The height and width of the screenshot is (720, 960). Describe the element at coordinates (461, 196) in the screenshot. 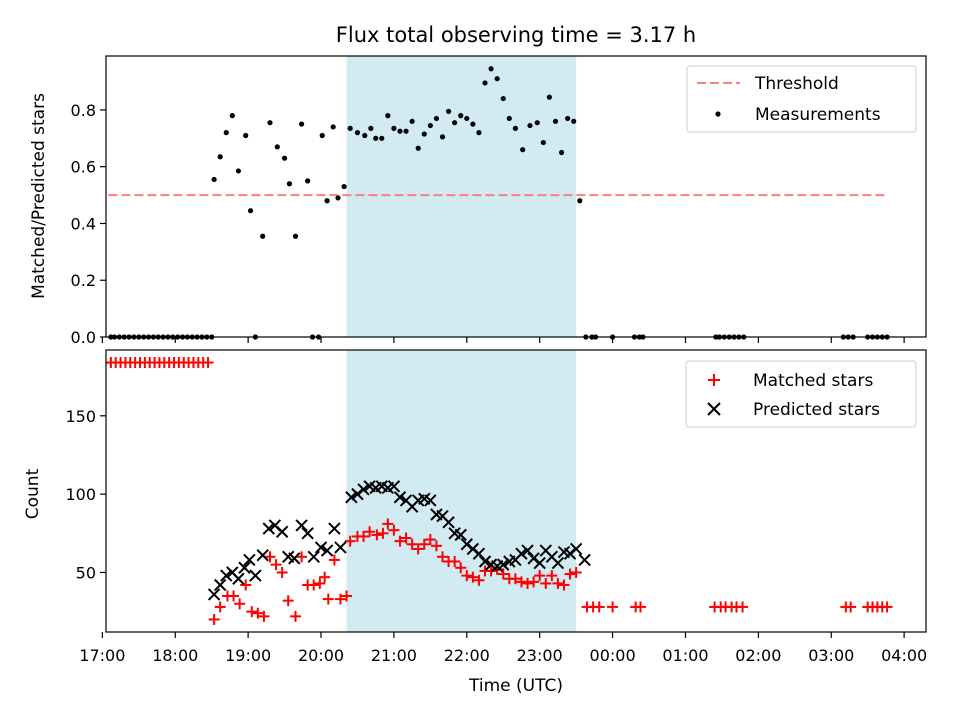

I see `top-observing-interval-shade` at that location.